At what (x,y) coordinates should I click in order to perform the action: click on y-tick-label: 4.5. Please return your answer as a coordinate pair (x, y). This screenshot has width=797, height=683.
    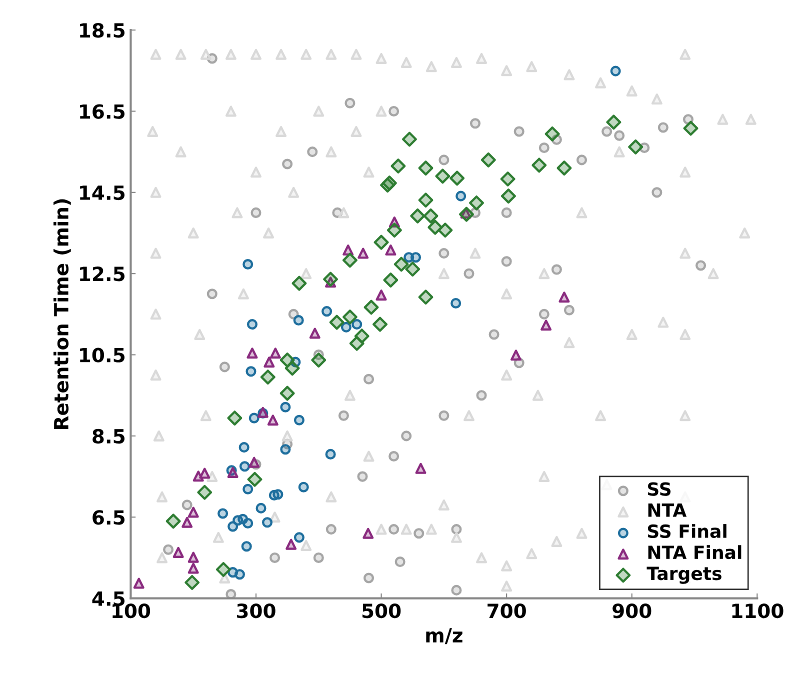
    Looking at the image, I should click on (108, 599).